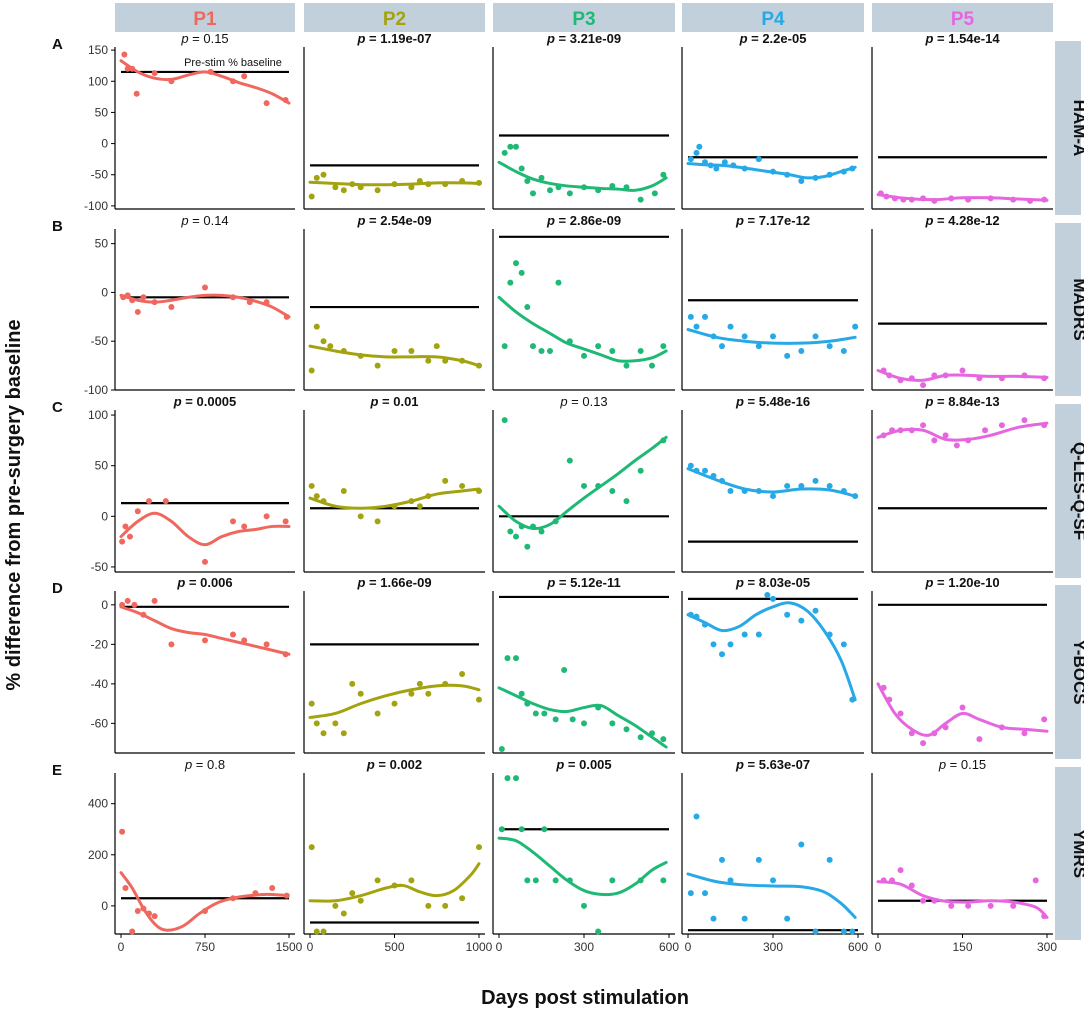 The height and width of the screenshot is (1015, 1084). What do you see at coordinates (204, 302) in the screenshot?
I see `panel-B-P1: p = 0.14` at bounding box center [204, 302].